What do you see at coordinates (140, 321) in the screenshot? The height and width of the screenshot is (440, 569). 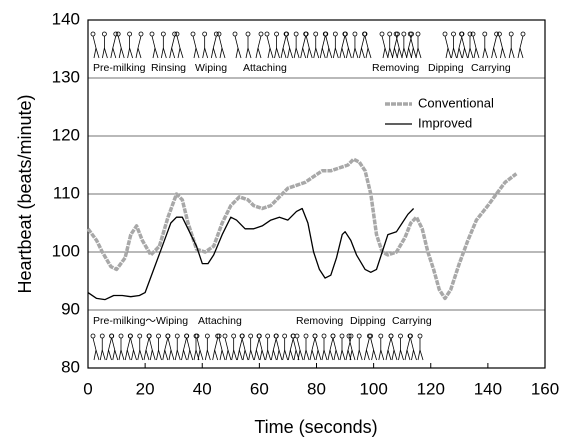 I see `phase-label: Pre-milking～Wiping` at bounding box center [140, 321].